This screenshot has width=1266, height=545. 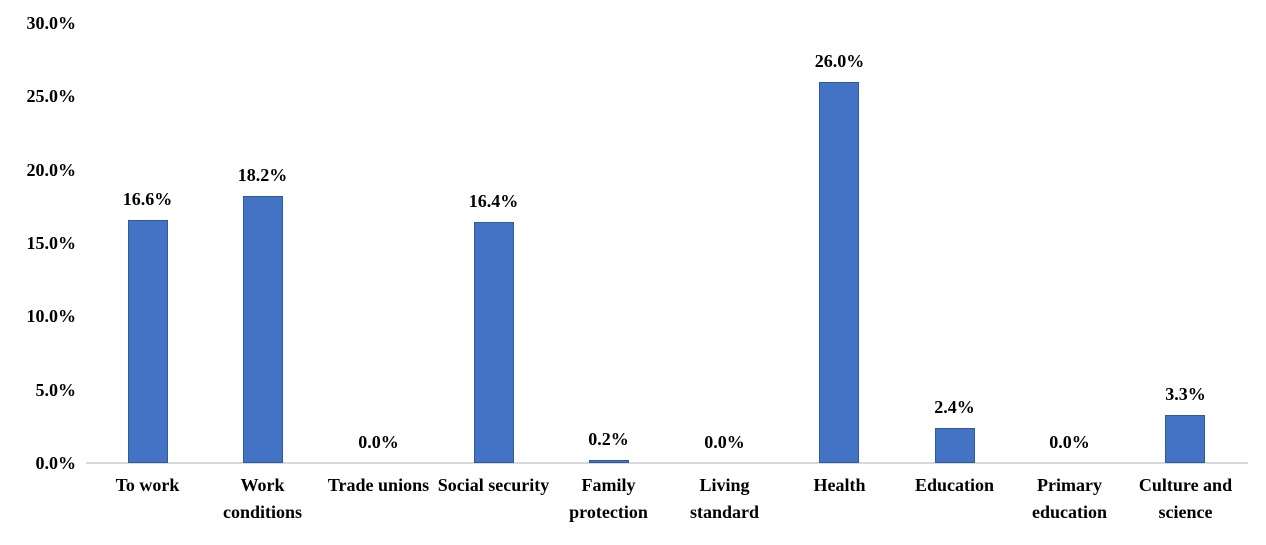 What do you see at coordinates (262, 498) in the screenshot?
I see `x-axis-category-label: Work conditions` at bounding box center [262, 498].